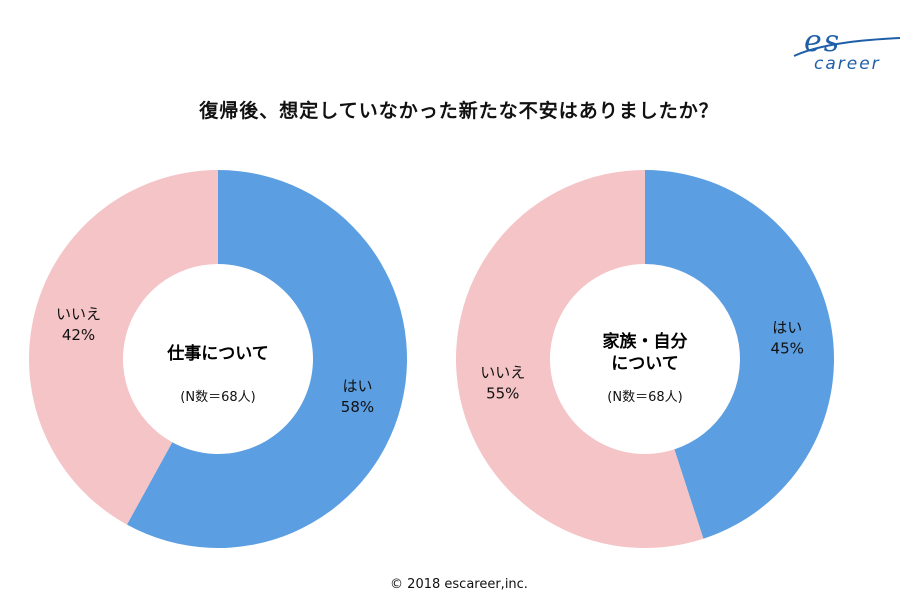 This screenshot has width=918, height=612. I want to click on copyright-footer: © 2018 escareer,inc., so click(459, 584).